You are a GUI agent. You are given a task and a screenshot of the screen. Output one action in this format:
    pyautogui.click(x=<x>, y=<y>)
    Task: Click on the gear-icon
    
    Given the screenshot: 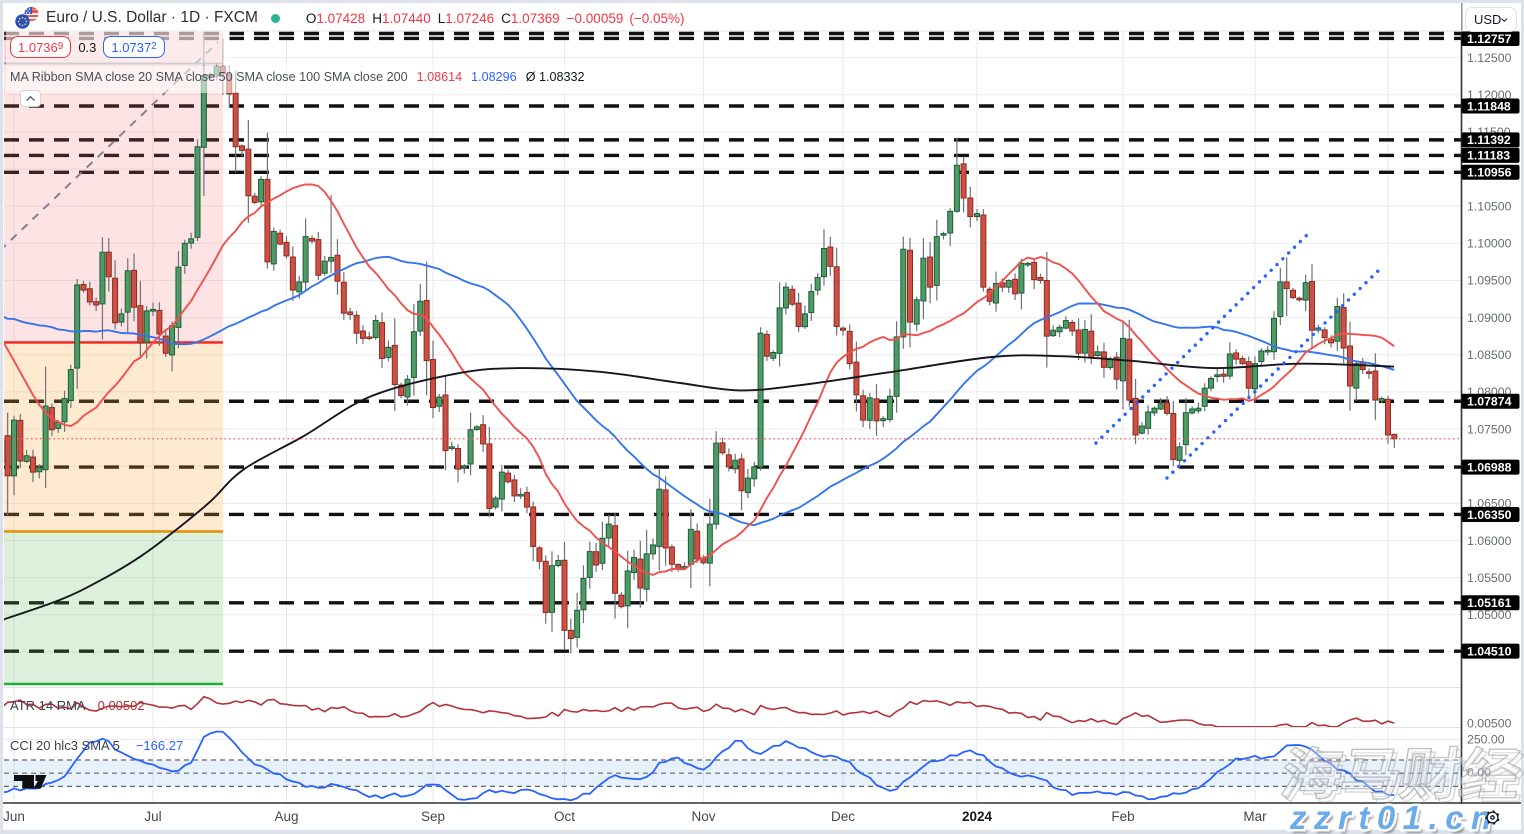 What is the action you would take?
    pyautogui.click(x=1492, y=817)
    